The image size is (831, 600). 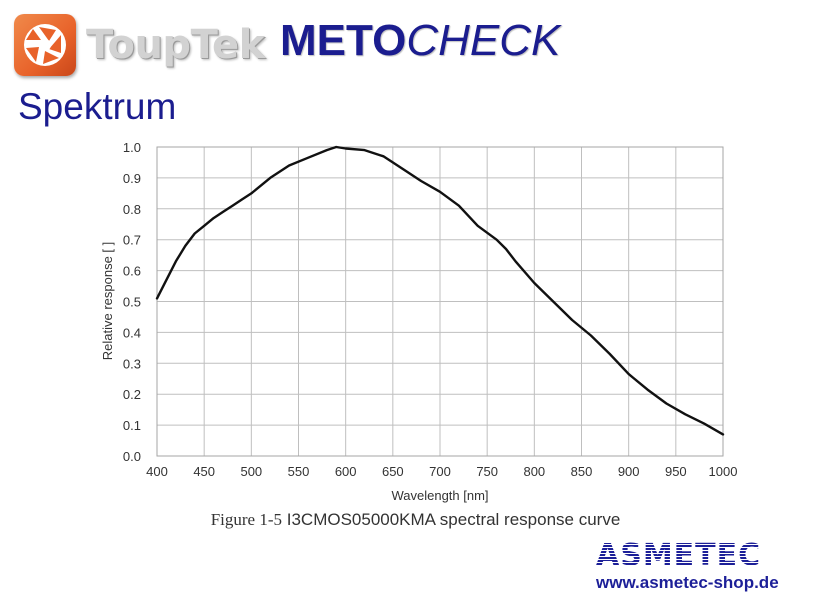 I want to click on y-tick-label: 0.6, so click(x=132, y=271).